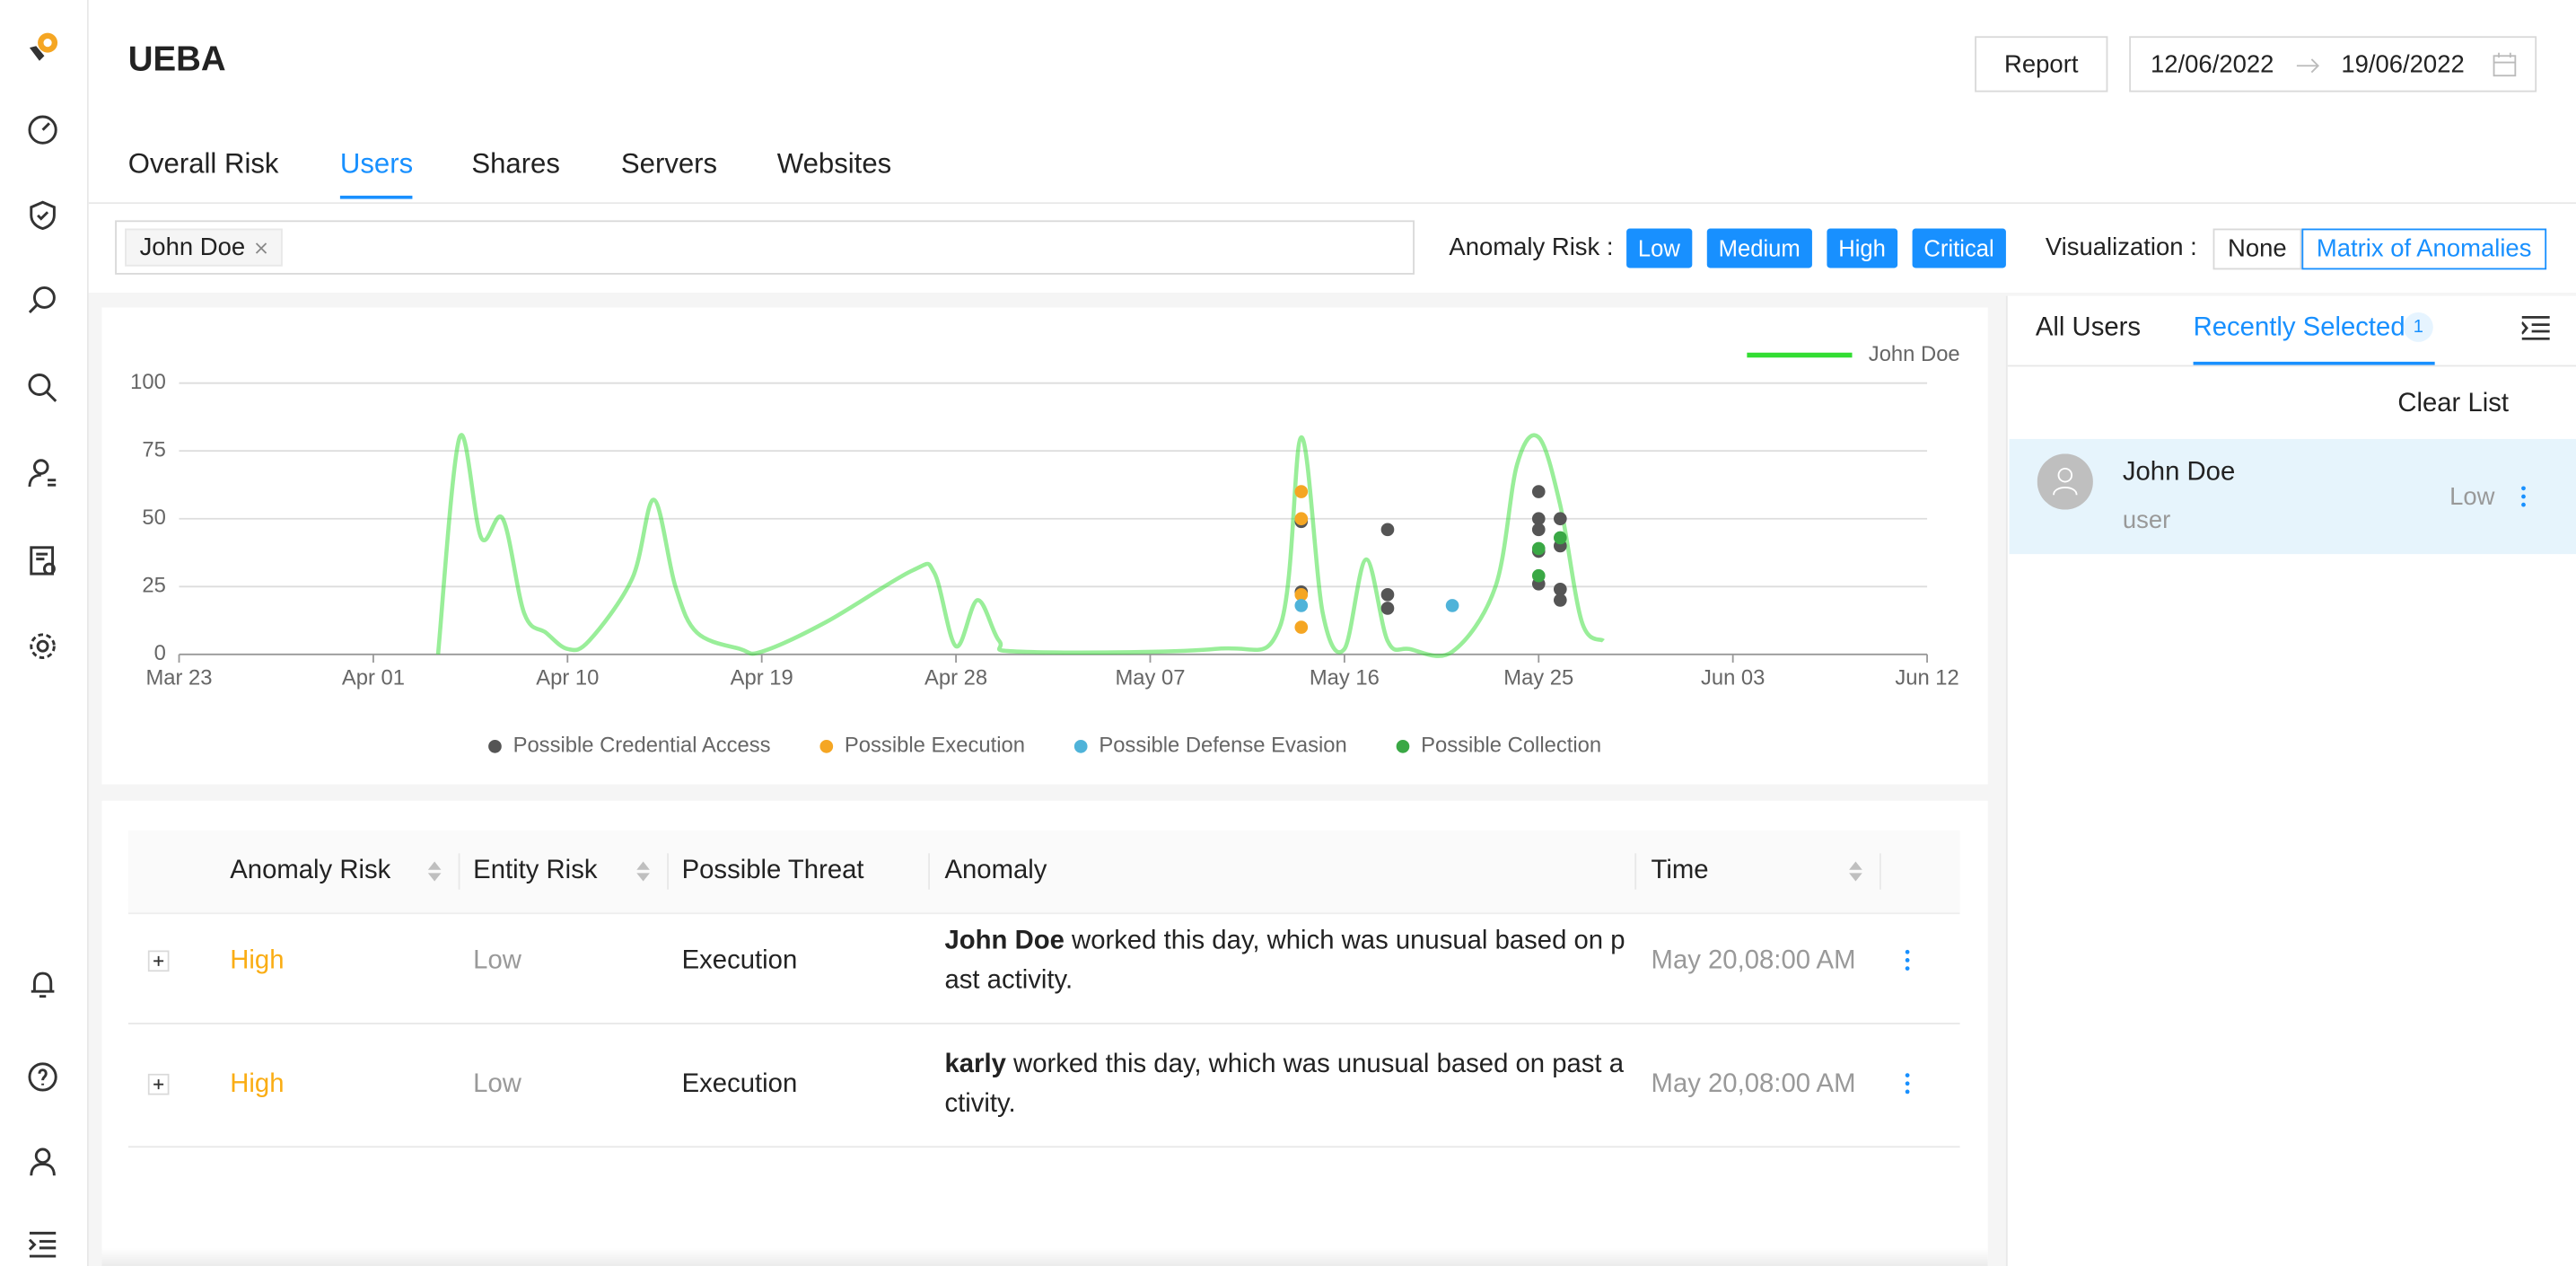 The image size is (2576, 1266). What do you see at coordinates (42, 216) in the screenshot?
I see `nav-security` at bounding box center [42, 216].